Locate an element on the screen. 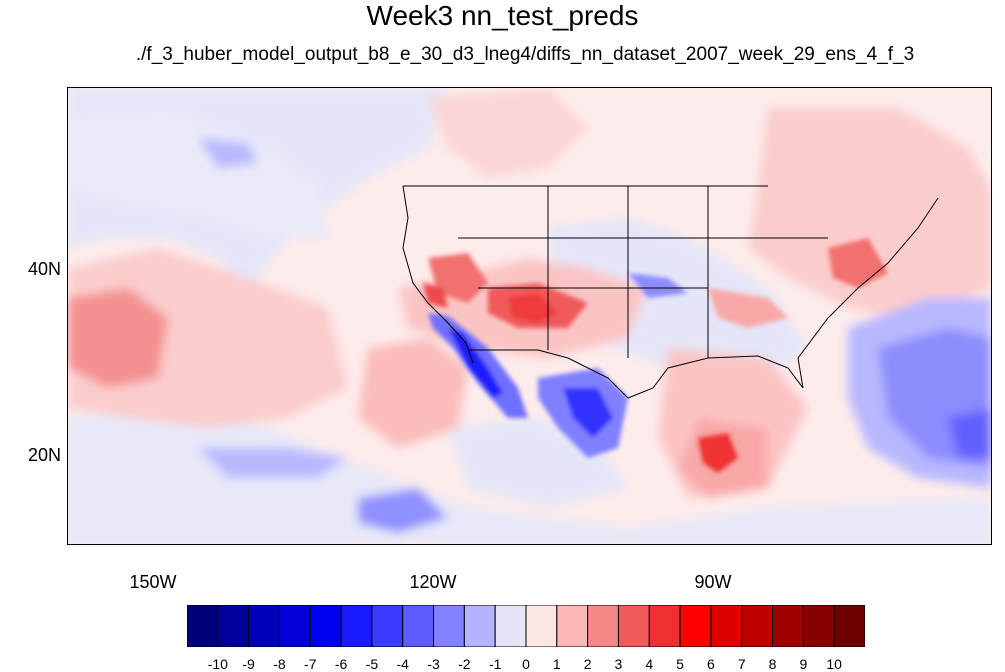  lat-label-40n: 40N is located at coordinates (45, 269).